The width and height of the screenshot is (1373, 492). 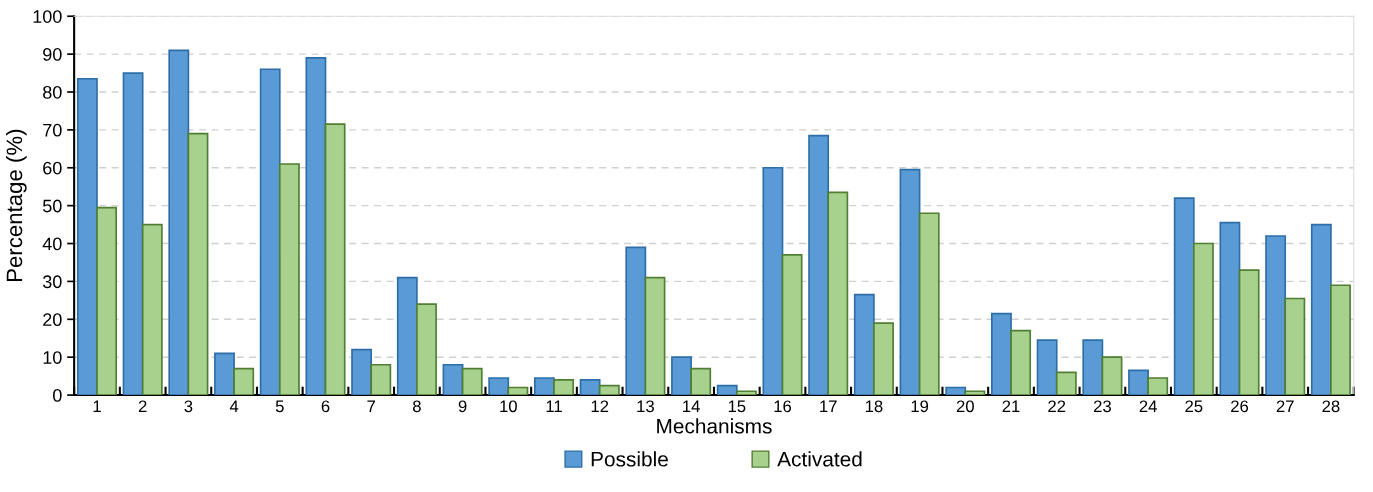 I want to click on y-tick-label: 50, so click(x=52, y=206).